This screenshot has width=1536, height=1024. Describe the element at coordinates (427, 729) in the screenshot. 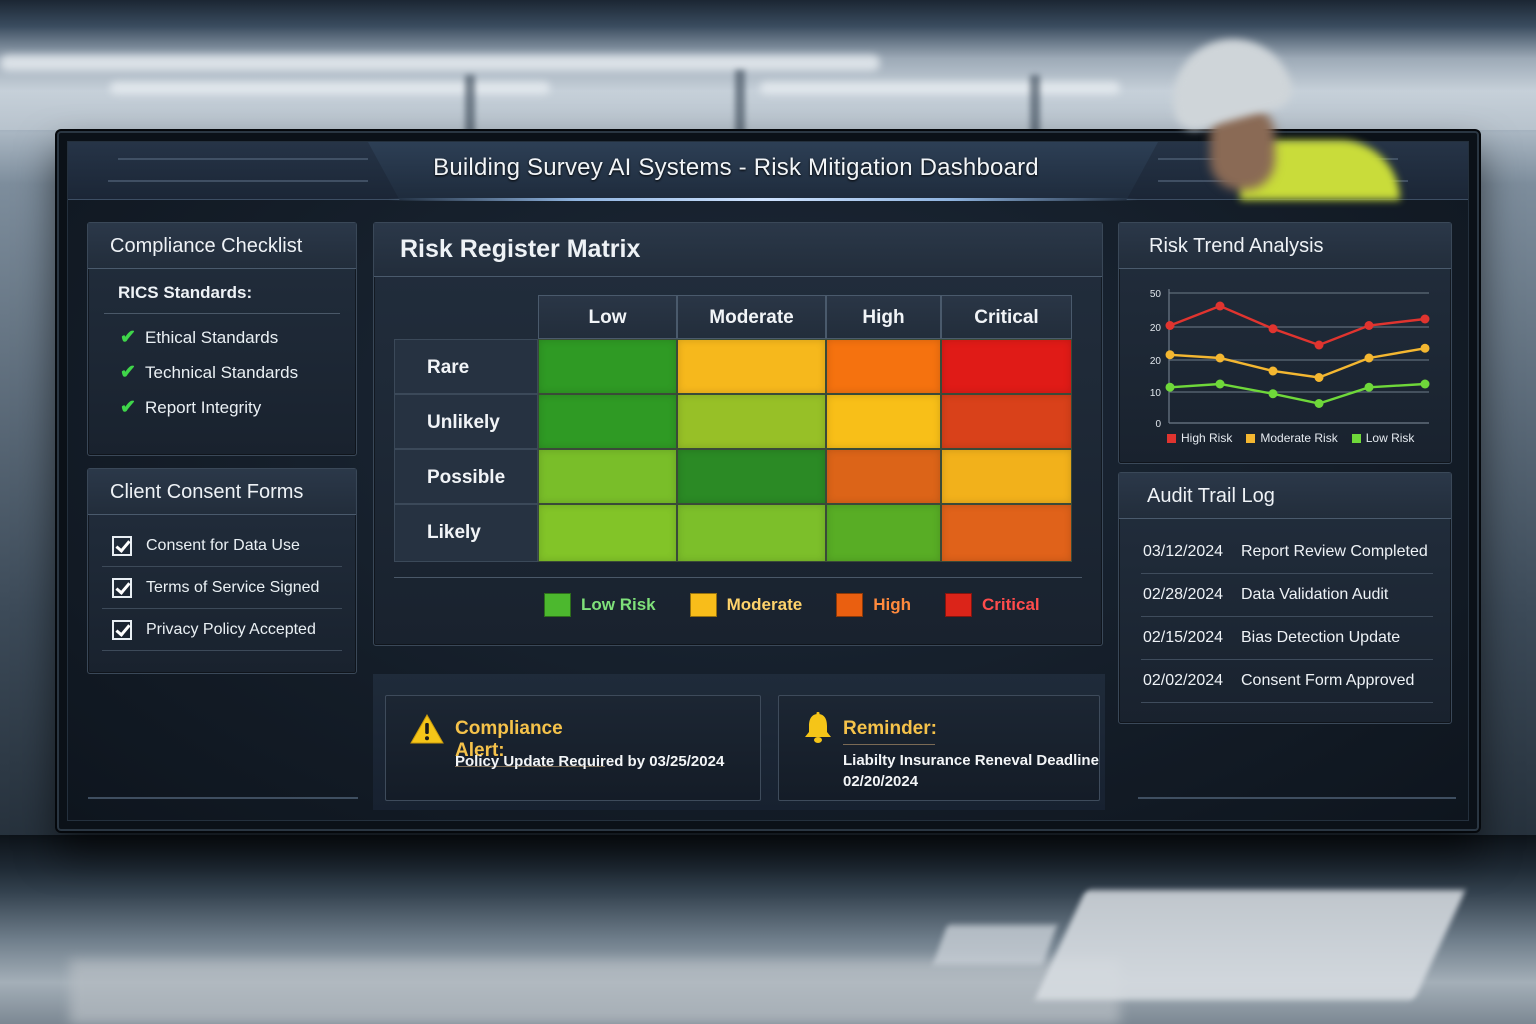

I see `warning-icon` at that location.